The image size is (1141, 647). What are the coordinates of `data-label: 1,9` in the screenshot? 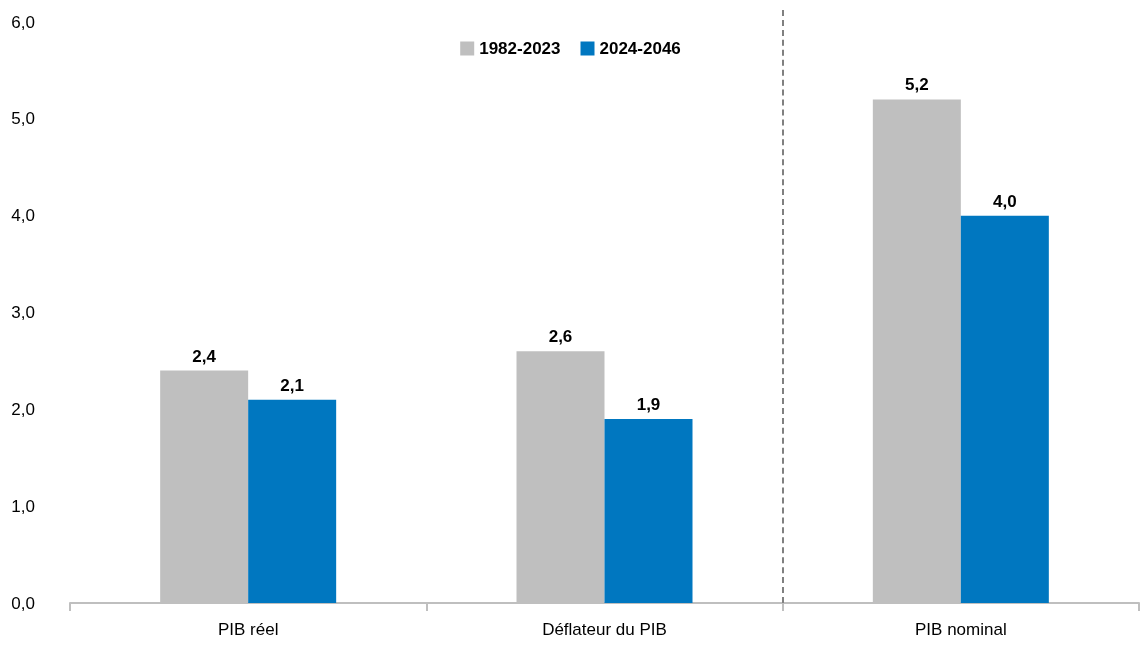 It's located at (648, 405).